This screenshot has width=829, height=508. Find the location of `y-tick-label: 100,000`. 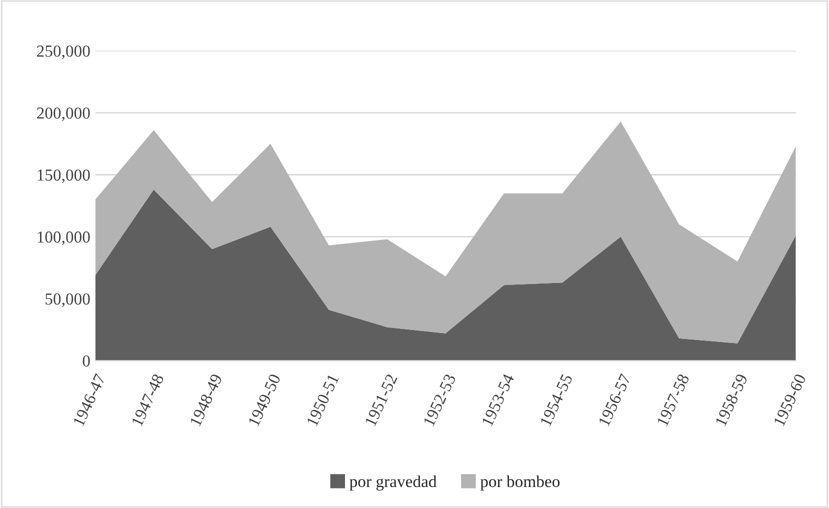

y-tick-label: 100,000 is located at coordinates (64, 238).